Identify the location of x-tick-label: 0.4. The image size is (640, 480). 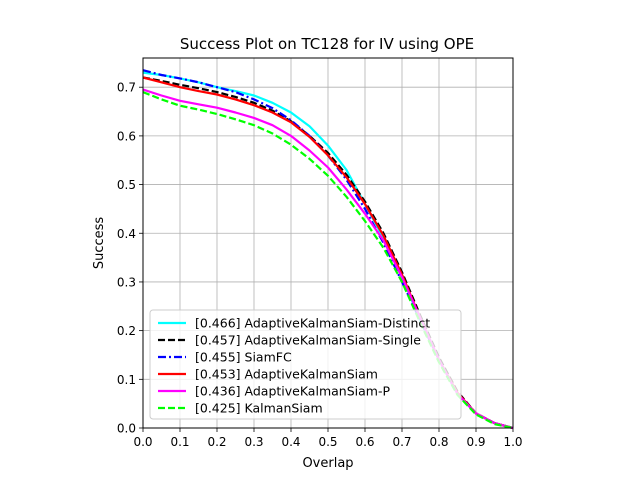
(290, 442).